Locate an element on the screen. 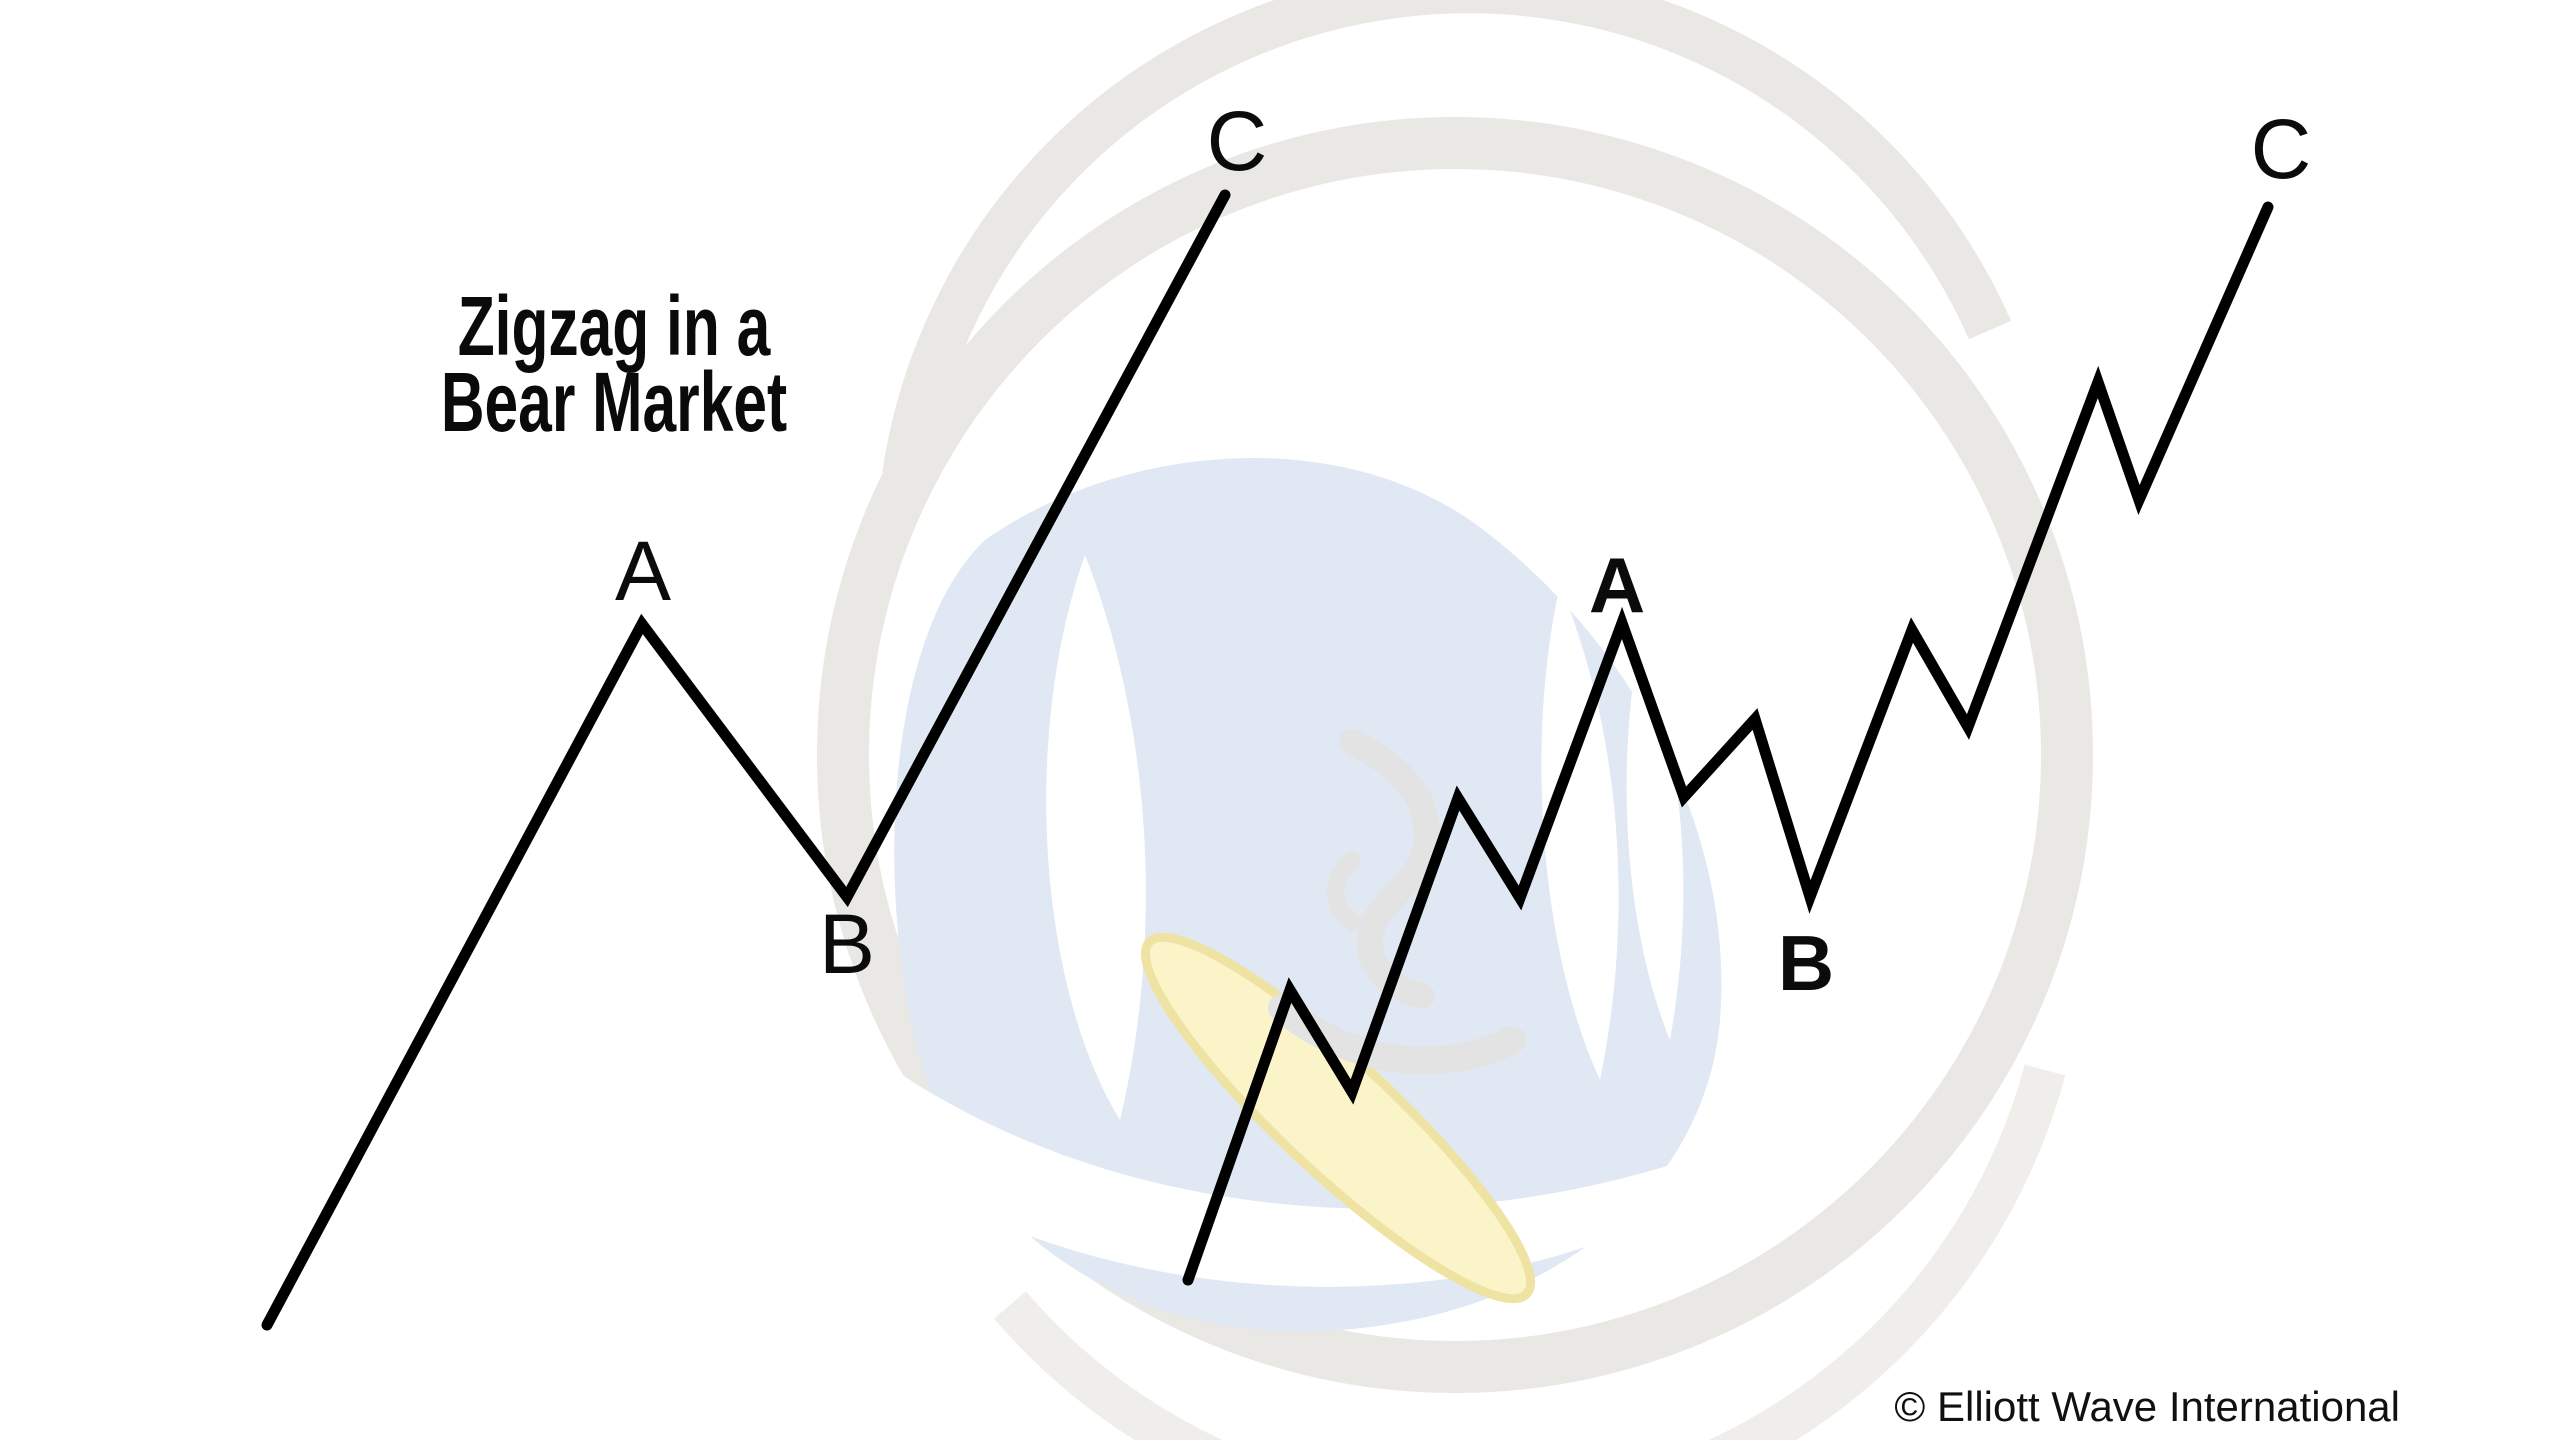 The height and width of the screenshot is (1440, 2560). watermark-surfer-body is located at coordinates (1389, 869).